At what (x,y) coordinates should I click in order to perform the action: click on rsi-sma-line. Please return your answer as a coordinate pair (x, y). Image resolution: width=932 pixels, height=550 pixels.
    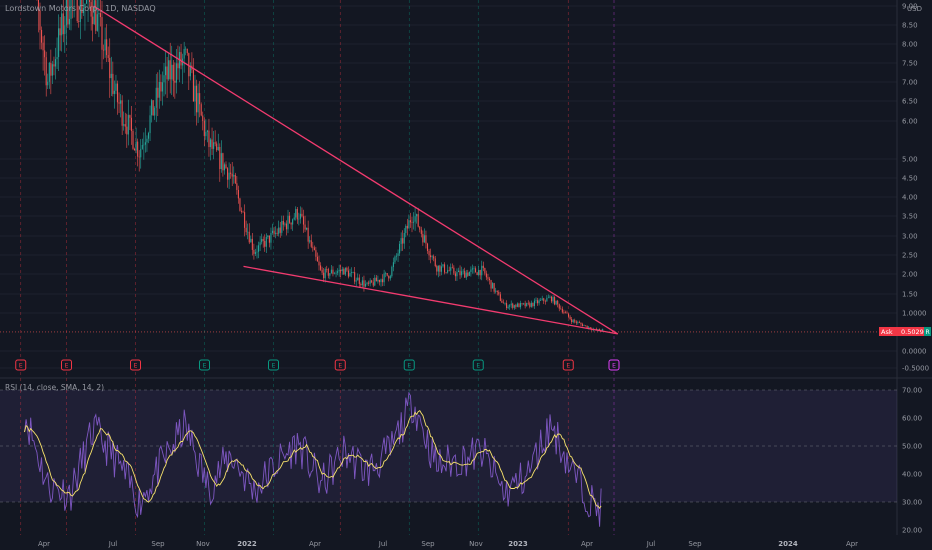
    Looking at the image, I should click on (313, 459).